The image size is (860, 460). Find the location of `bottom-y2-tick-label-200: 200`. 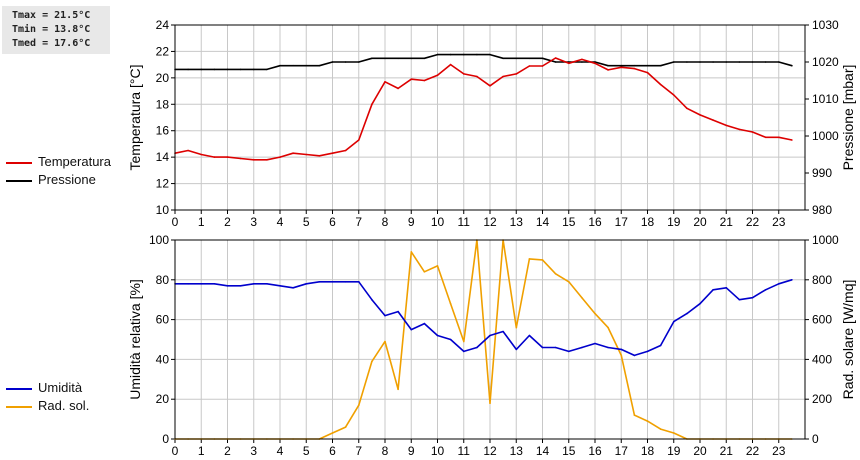

bottom-y2-tick-label-200: 200 is located at coordinates (822, 399).